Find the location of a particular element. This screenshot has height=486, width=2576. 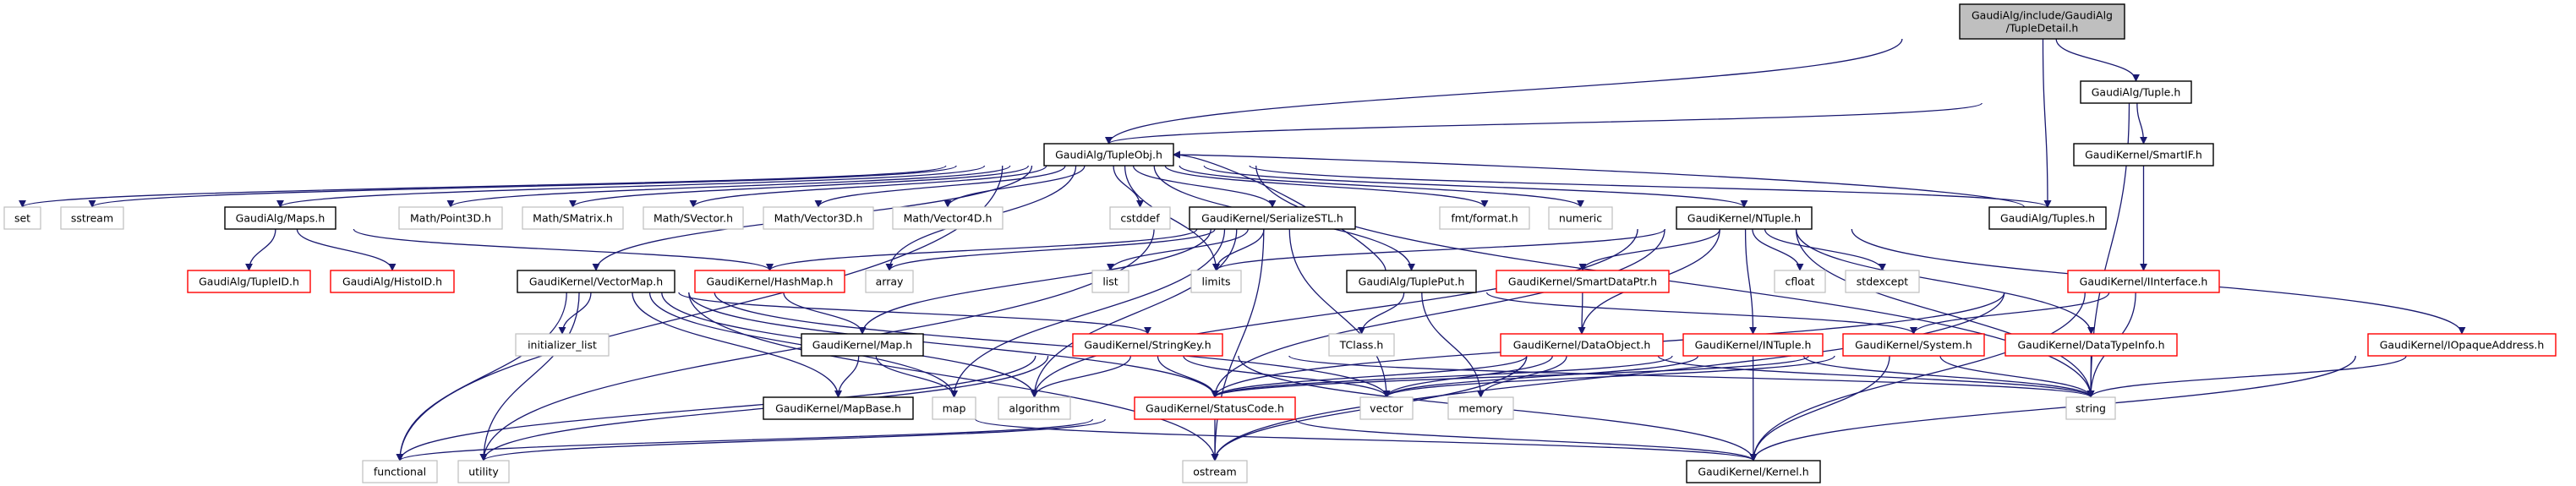

node-iopaque: GaudiKernel/IOpaqueAddress.h is located at coordinates (2462, 345).